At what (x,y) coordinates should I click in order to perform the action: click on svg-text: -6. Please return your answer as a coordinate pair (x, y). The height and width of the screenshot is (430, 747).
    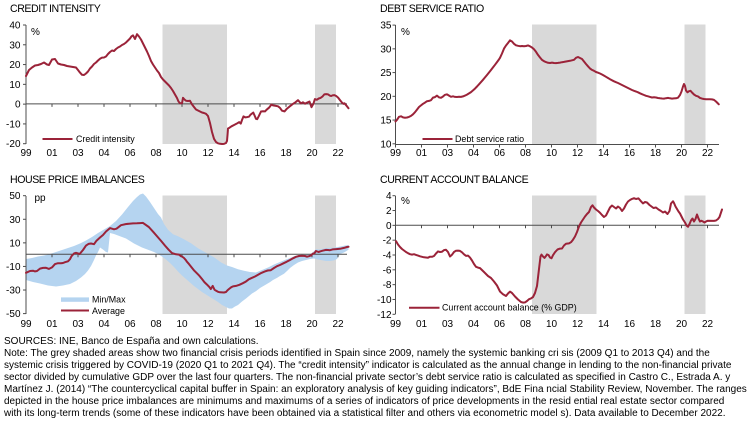
    Looking at the image, I should click on (387, 270).